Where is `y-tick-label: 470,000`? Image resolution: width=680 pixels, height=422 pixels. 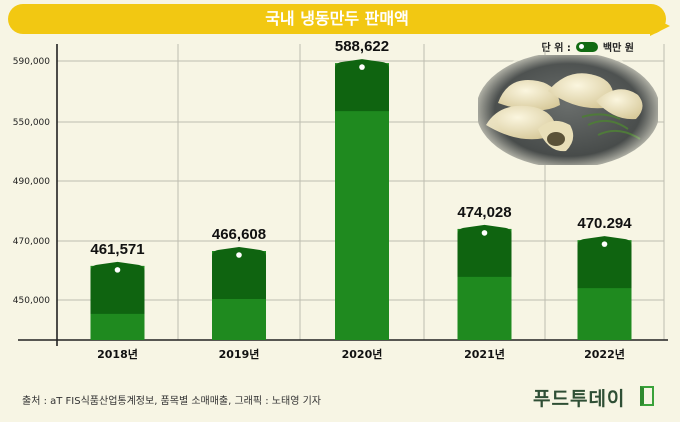
y-tick-label: 470,000 is located at coordinates (31, 242).